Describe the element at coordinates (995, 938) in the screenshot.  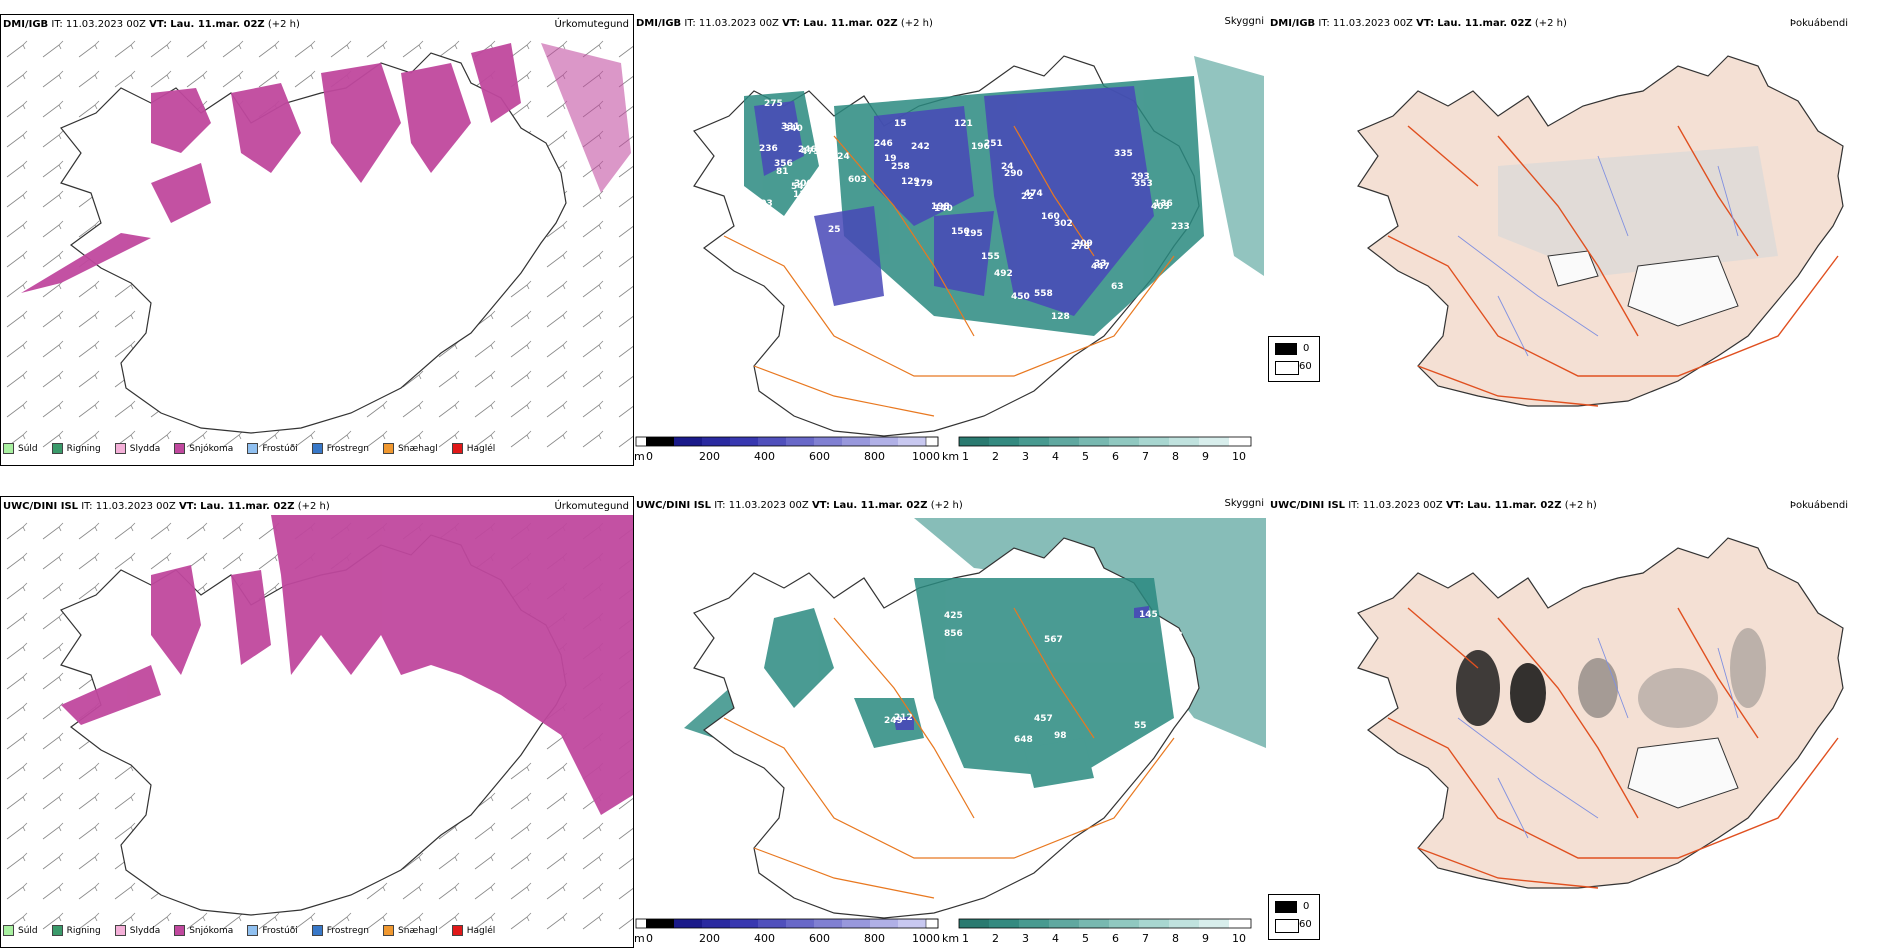
I see `visibility-tick: 2` at that location.